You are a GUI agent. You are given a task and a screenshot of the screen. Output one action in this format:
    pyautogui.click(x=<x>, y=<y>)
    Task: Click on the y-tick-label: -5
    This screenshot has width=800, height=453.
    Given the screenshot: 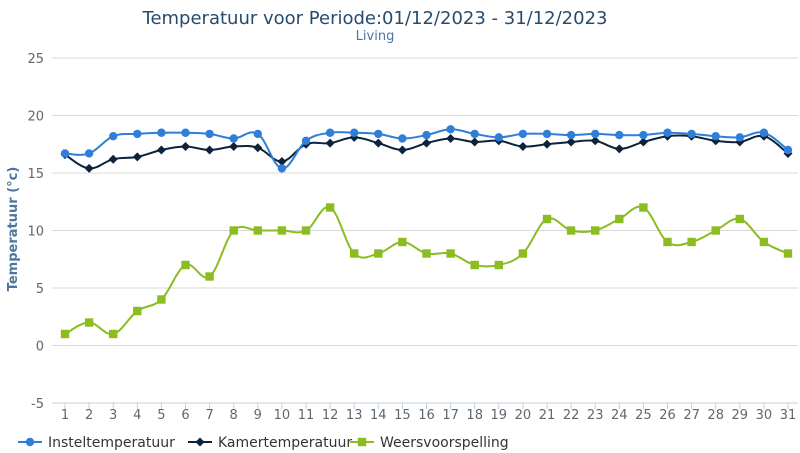 What is the action you would take?
    pyautogui.click(x=37, y=404)
    